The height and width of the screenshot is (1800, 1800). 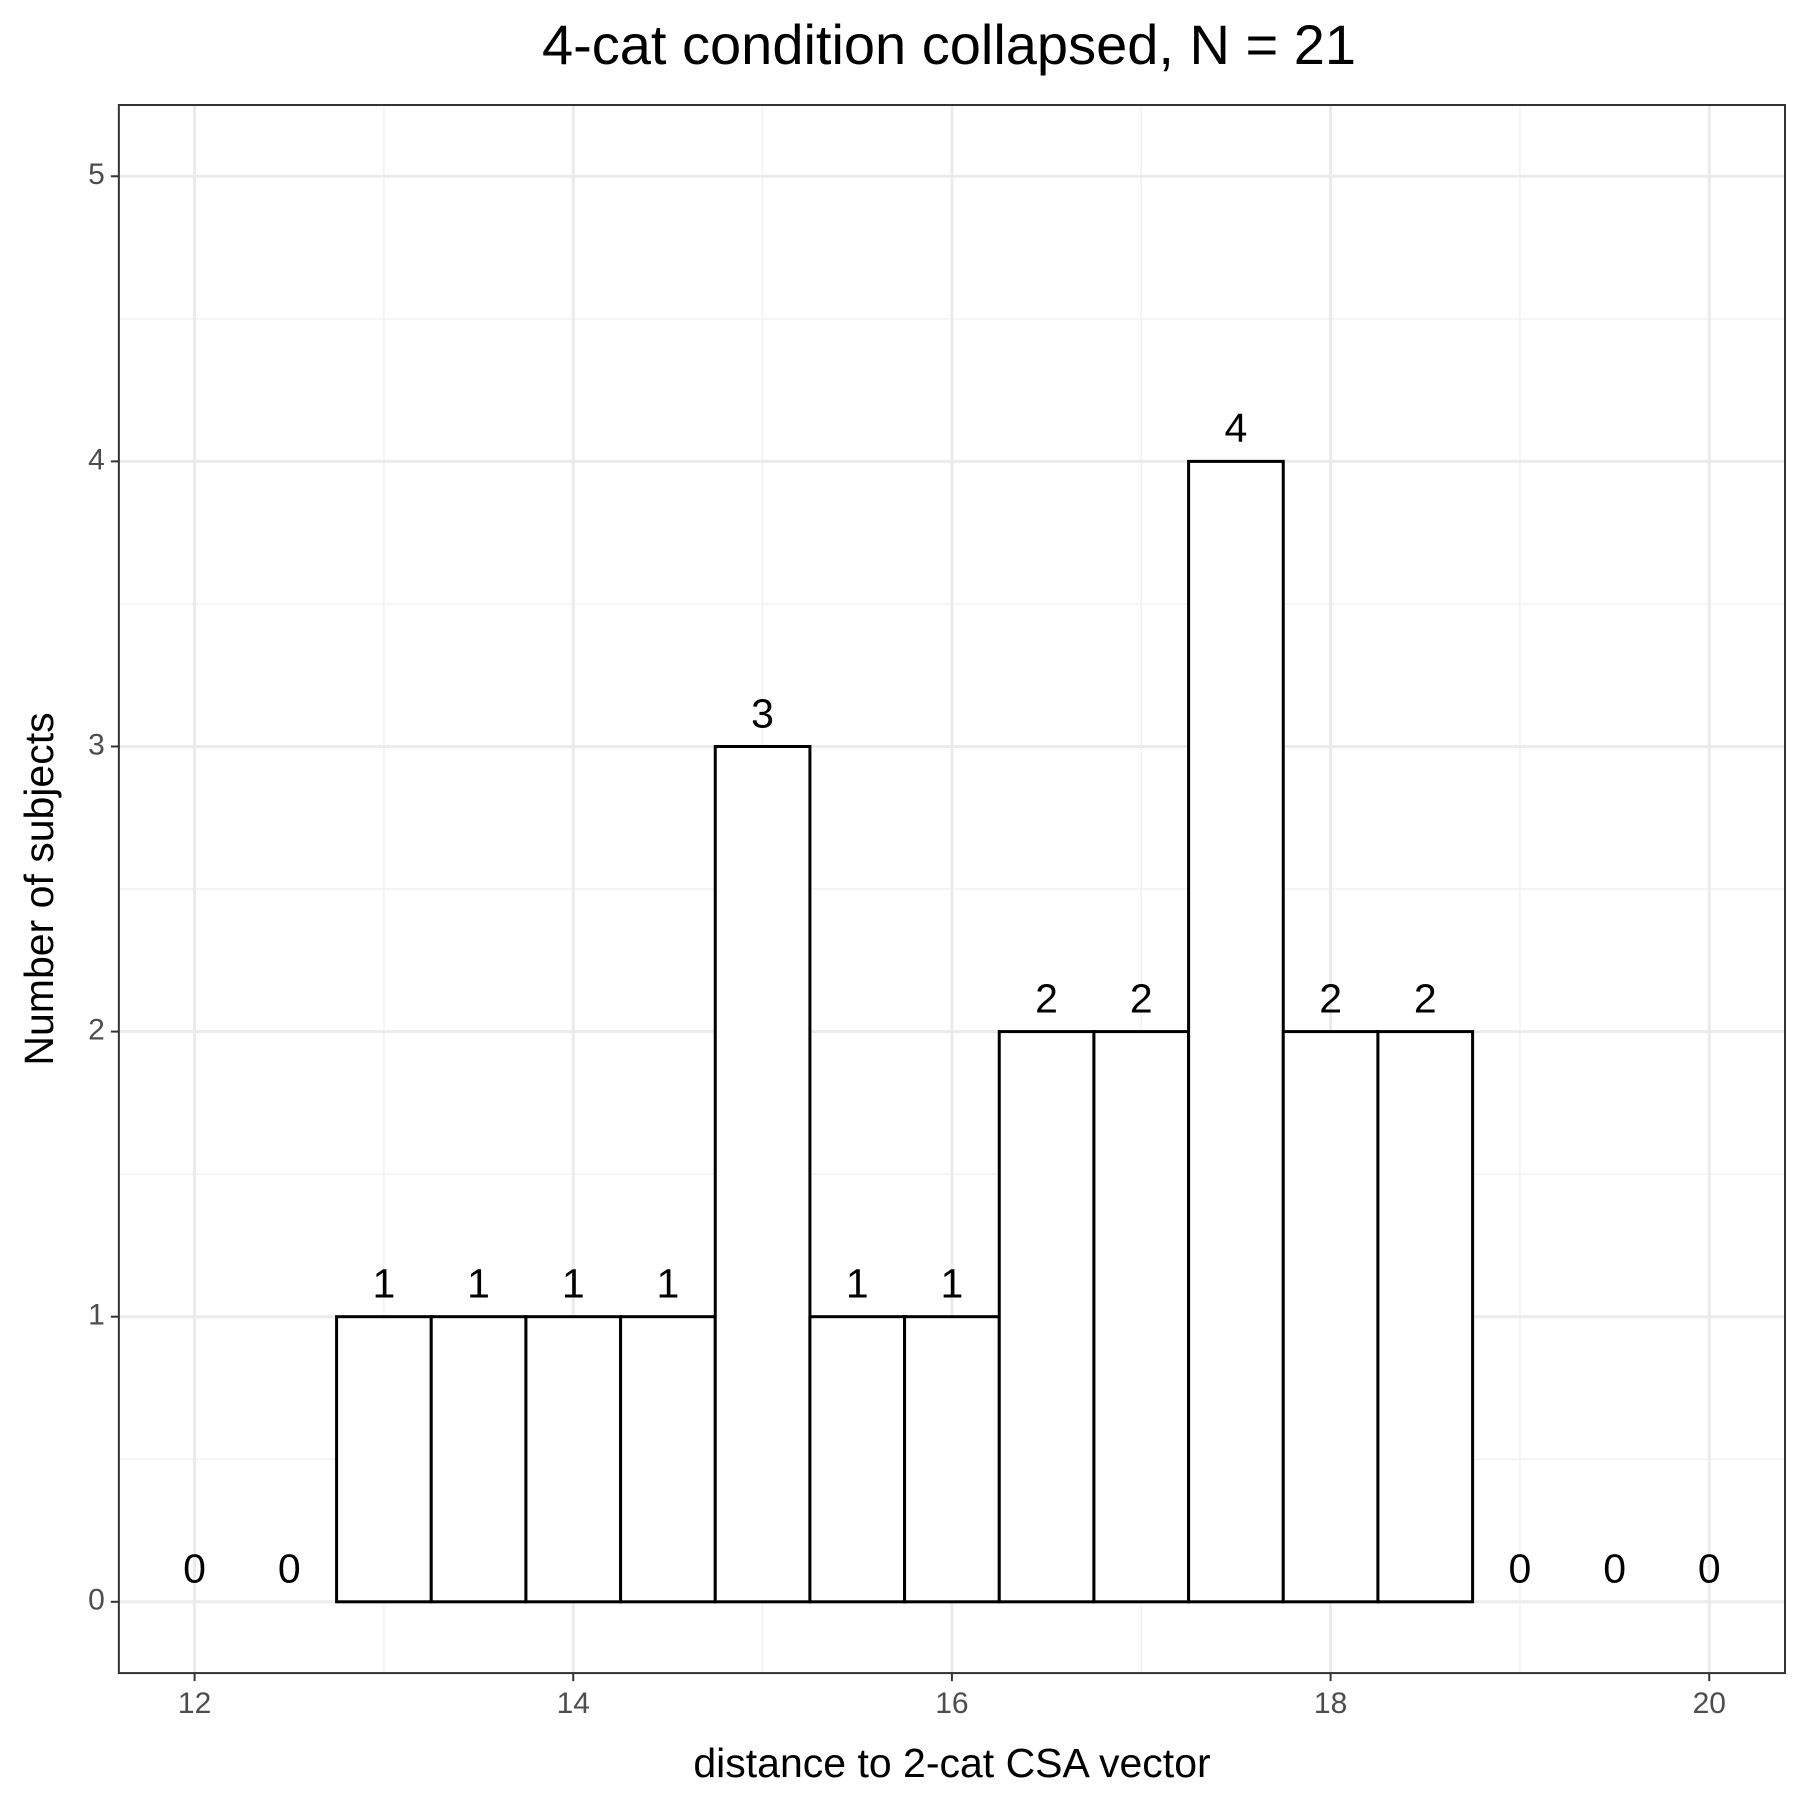 I want to click on y-tick-label: 5, so click(x=96, y=174).